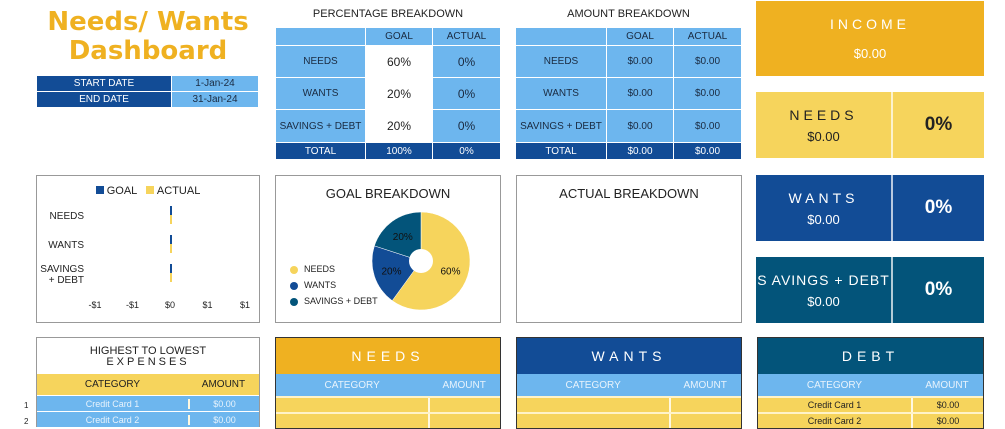 The image size is (1005, 429). I want to click on legend-label: SAVINGS + DEBT, so click(341, 301).